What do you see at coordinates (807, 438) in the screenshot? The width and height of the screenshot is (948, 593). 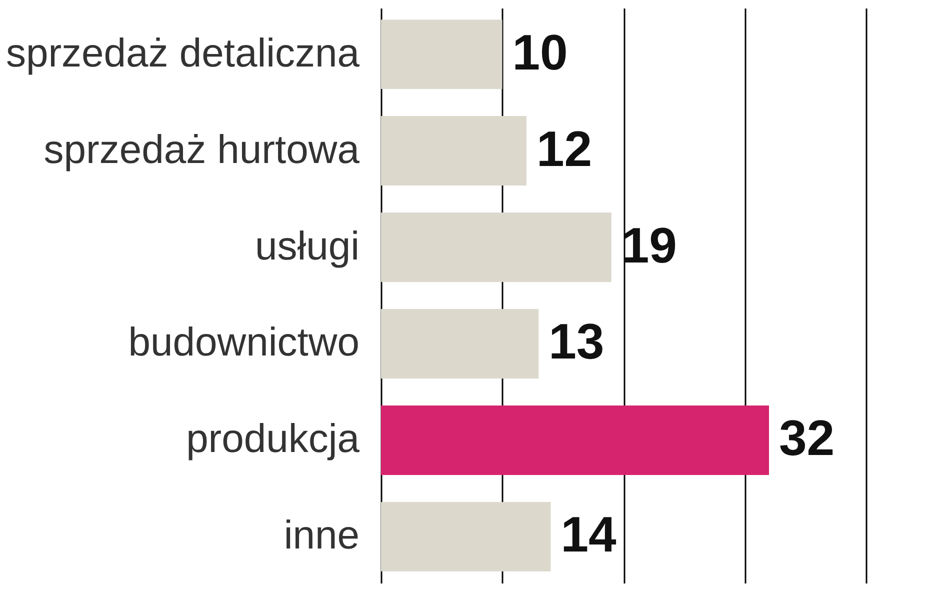 I see `data-label: 32` at bounding box center [807, 438].